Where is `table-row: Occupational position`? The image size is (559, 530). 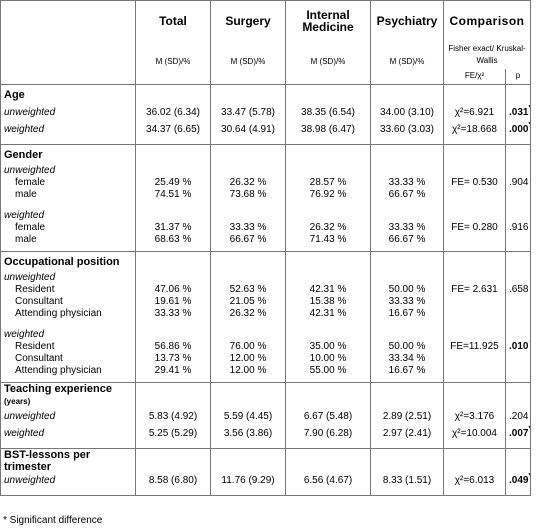 table-row: Occupational position is located at coordinates (266, 261).